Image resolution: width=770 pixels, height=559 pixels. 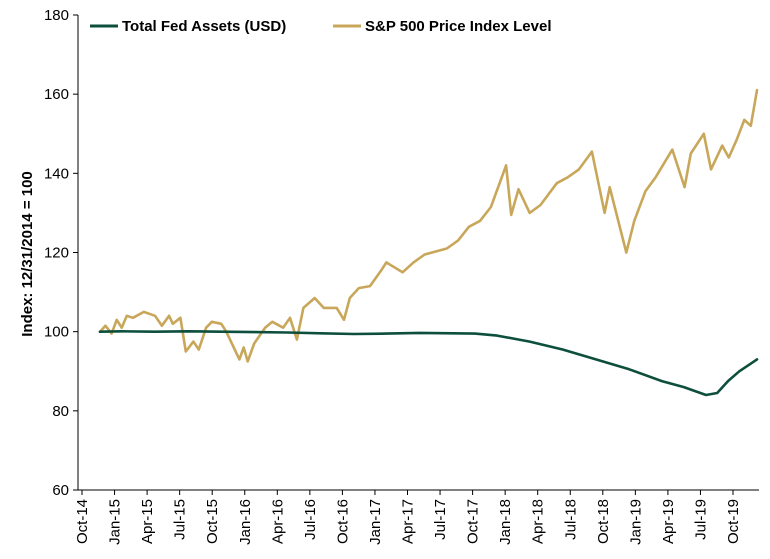 I want to click on y-tick-label: 80, so click(x=60, y=411).